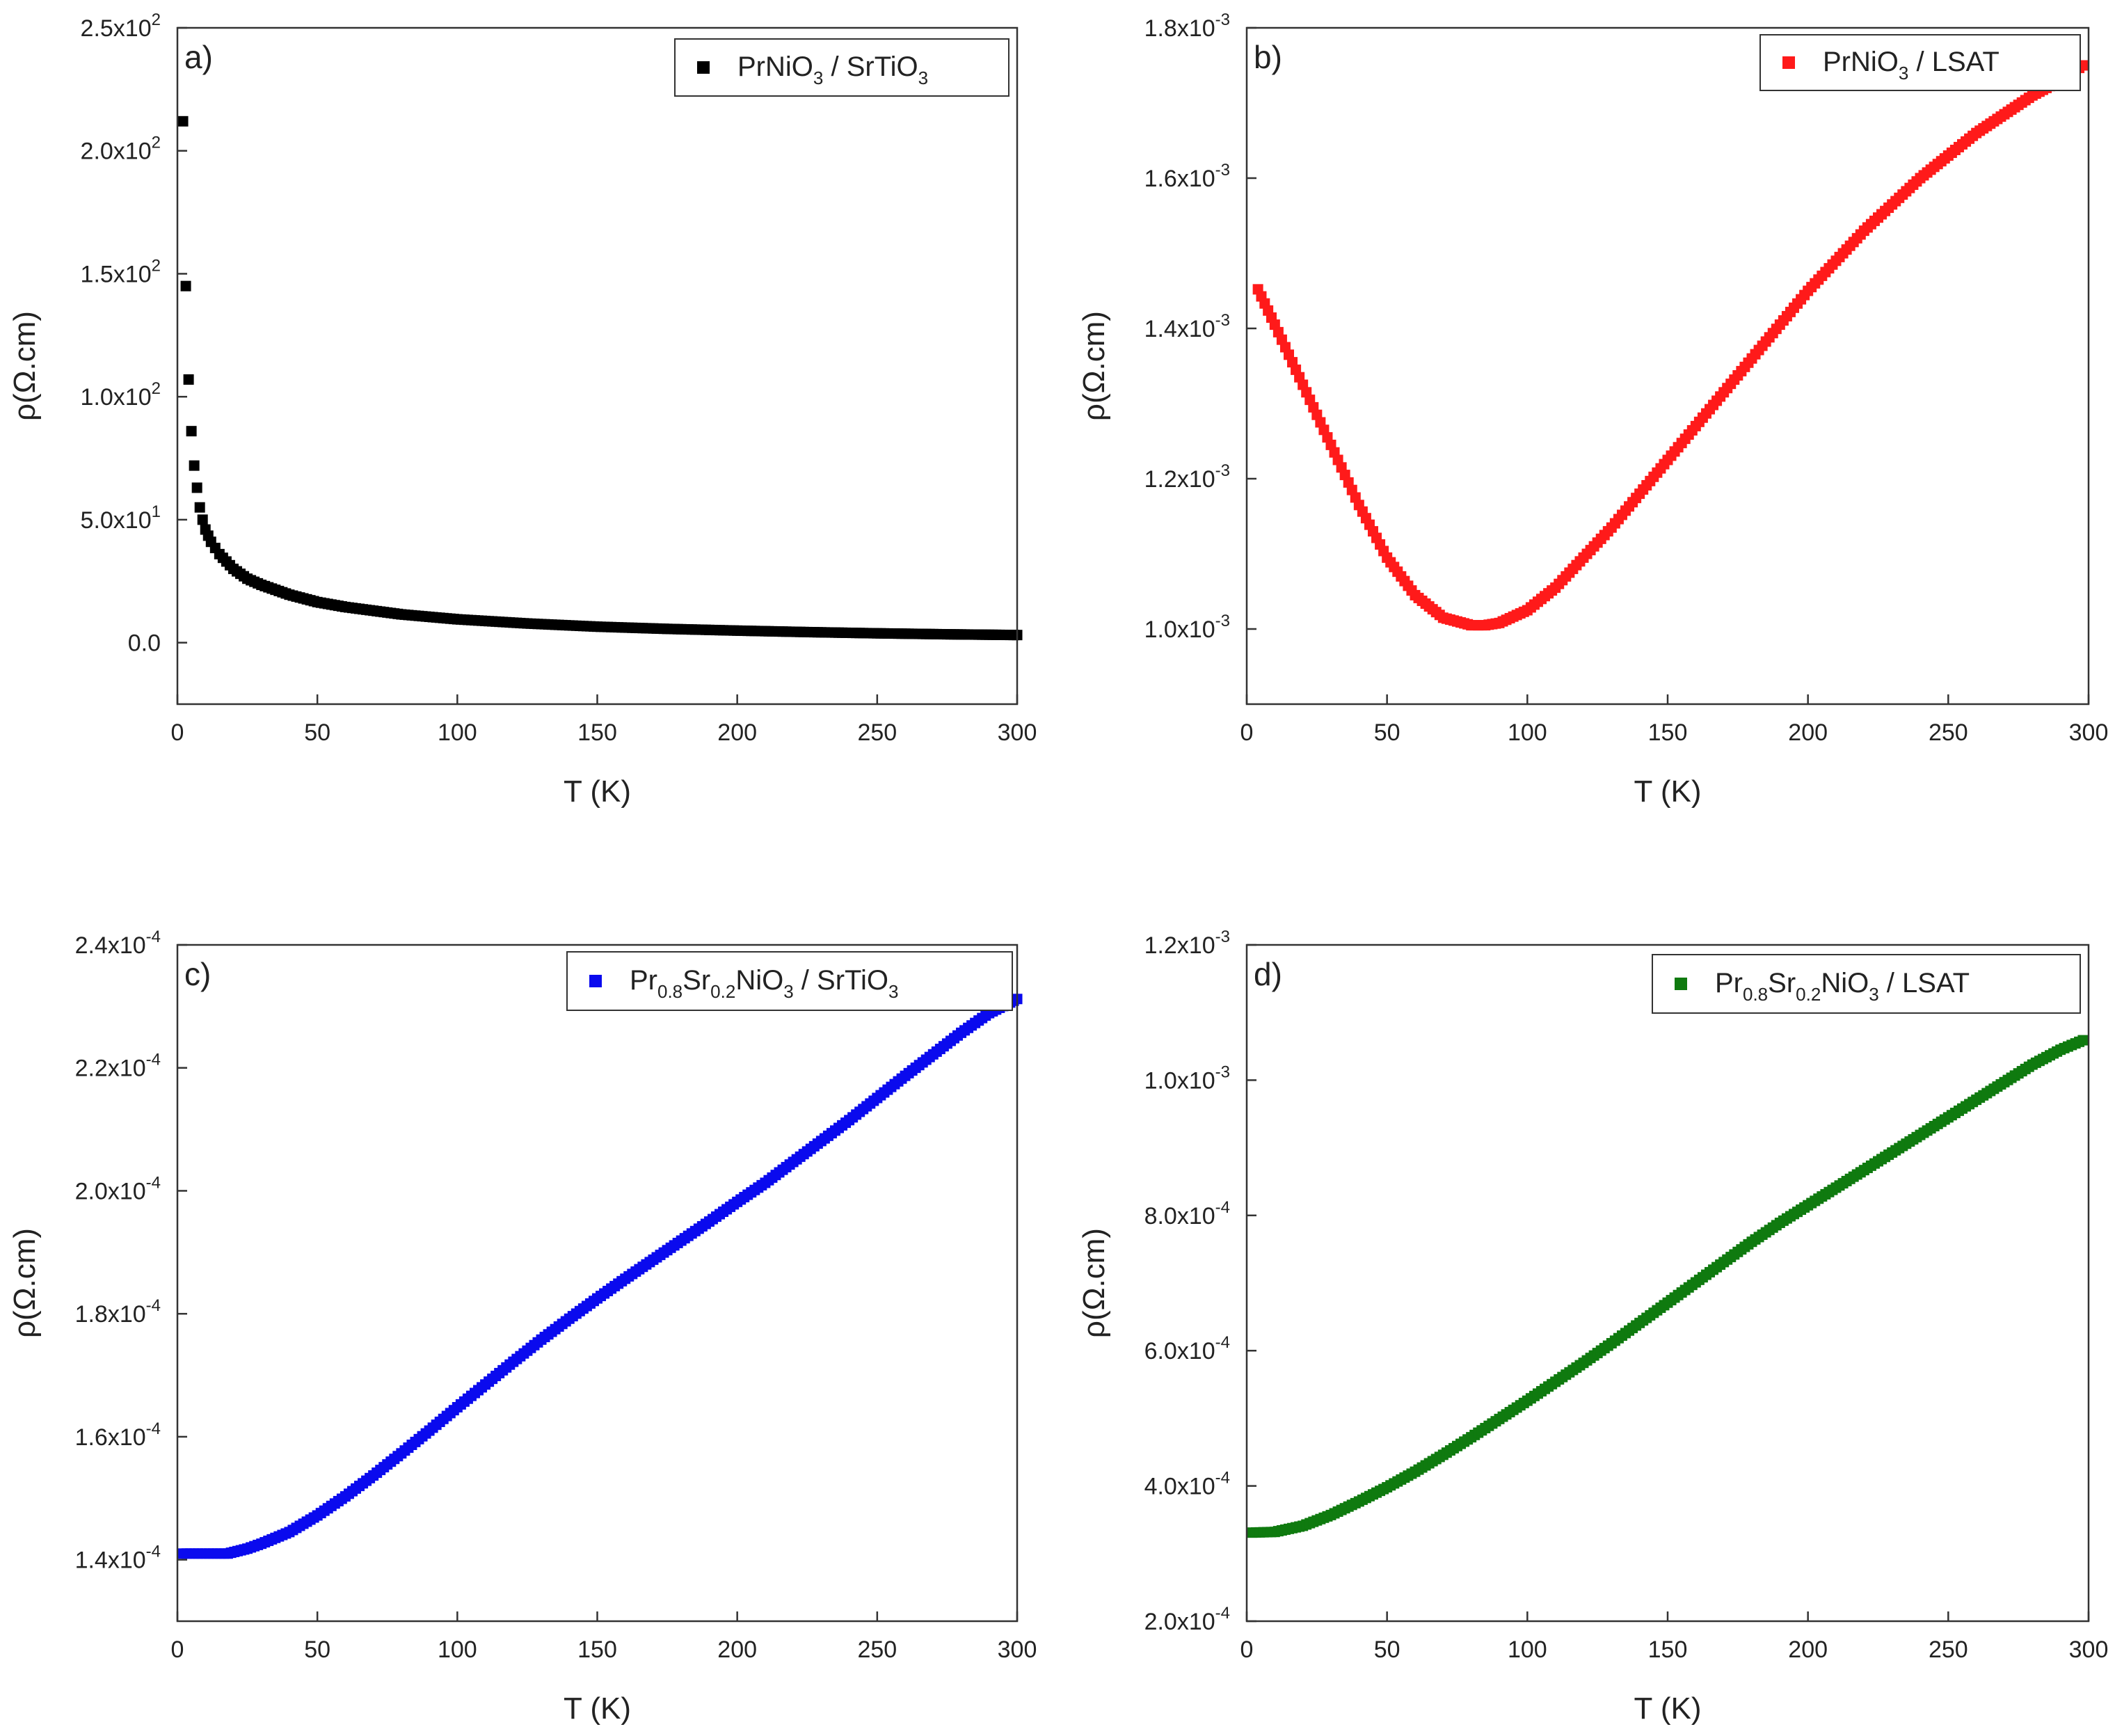 This screenshot has height=1736, width=2115. What do you see at coordinates (1180, 1351) in the screenshot?
I see `y-tick-mantissa: 6.0x10` at bounding box center [1180, 1351].